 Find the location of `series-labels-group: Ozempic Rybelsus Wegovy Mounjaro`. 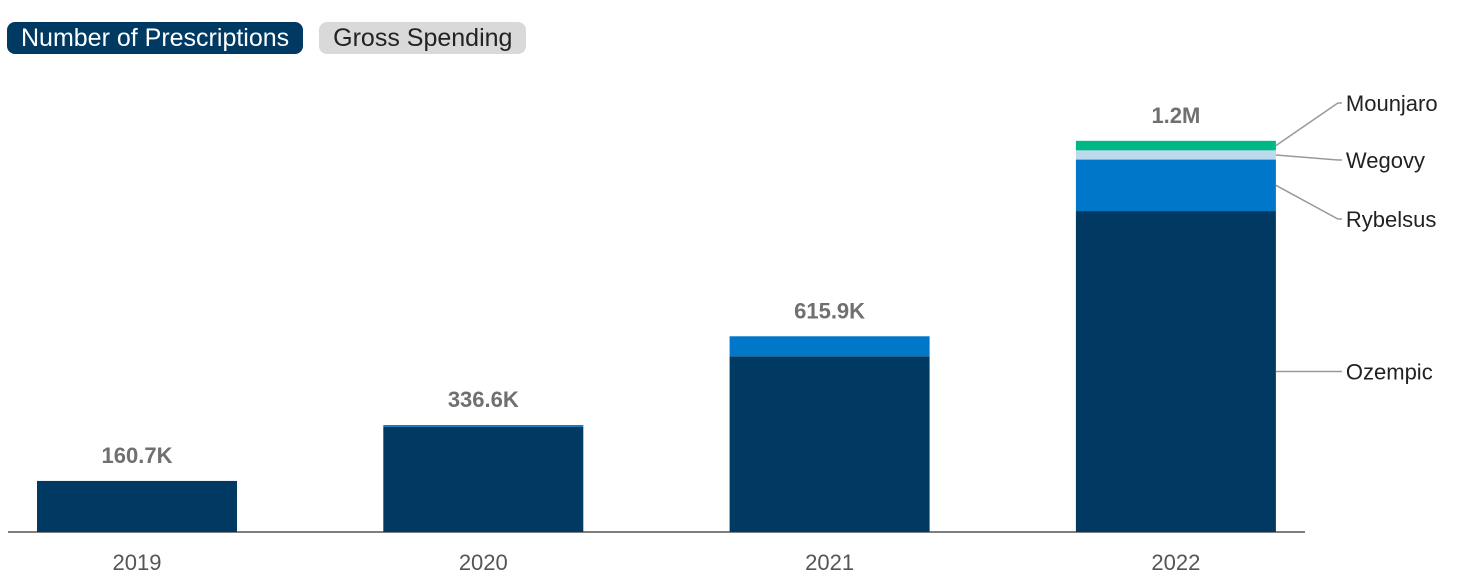

series-labels-group: Ozempic Rybelsus Wegovy Mounjaro is located at coordinates (1356, 238).